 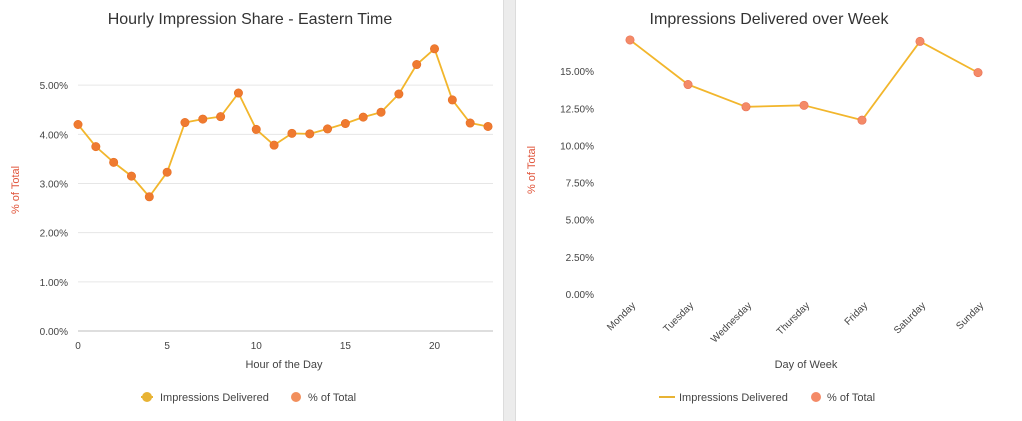 I want to click on y-tick-label: 12.50%, so click(x=577, y=109).